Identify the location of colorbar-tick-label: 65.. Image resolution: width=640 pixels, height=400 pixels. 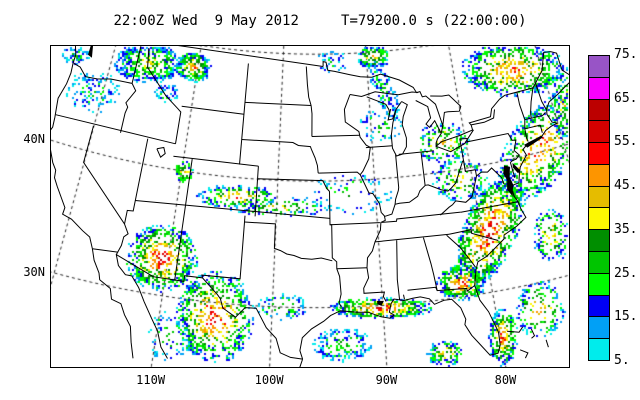
(626, 98).